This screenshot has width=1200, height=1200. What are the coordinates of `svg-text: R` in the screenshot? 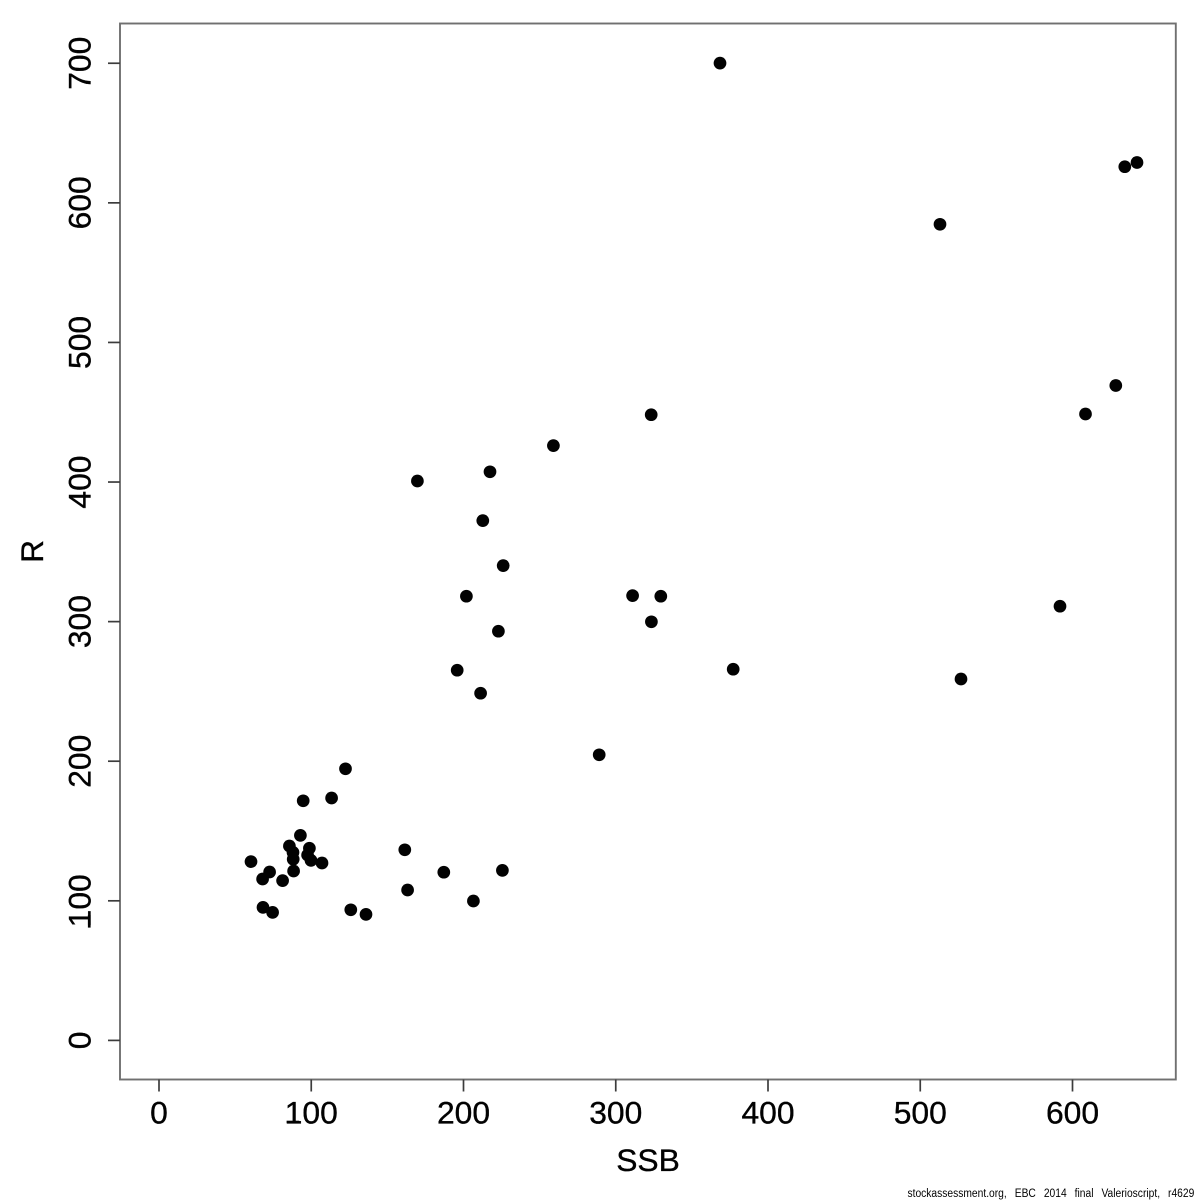 It's located at (32, 551).